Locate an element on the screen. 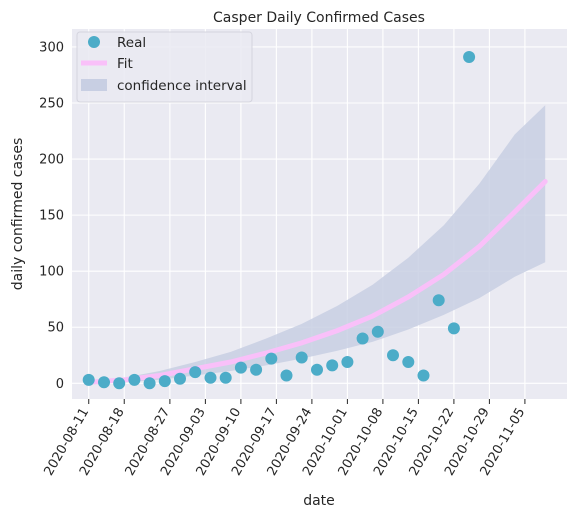 The image size is (575, 518). y-tick-label: 250 is located at coordinates (51, 104).